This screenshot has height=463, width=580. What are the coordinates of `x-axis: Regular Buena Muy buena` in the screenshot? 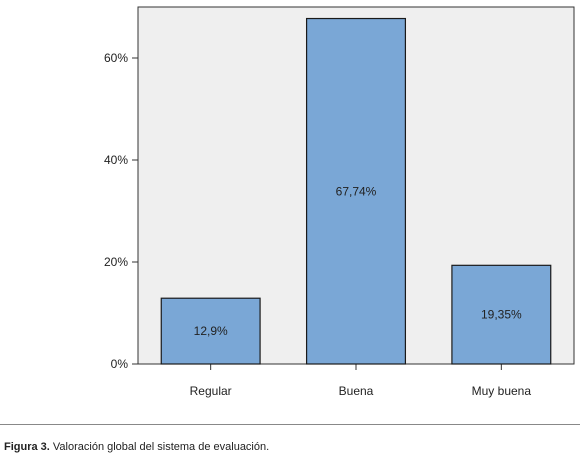 It's located at (356, 380).